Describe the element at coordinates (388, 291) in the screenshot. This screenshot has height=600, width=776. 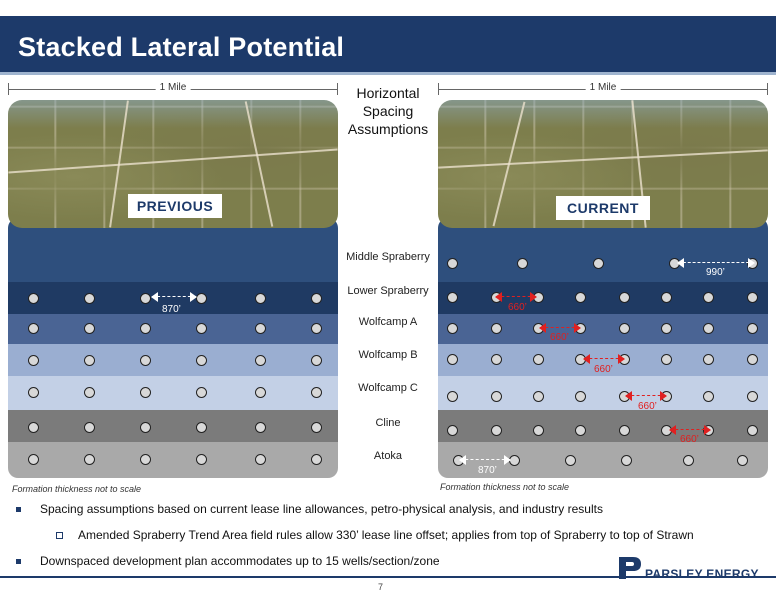
I see `zone-label-lower-spraberry: Lower Spraberry` at that location.